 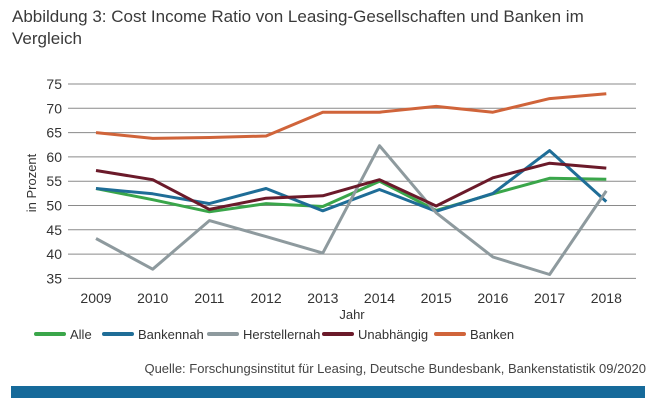 I want to click on y-axis-label: in Prozent, so click(x=31, y=182).